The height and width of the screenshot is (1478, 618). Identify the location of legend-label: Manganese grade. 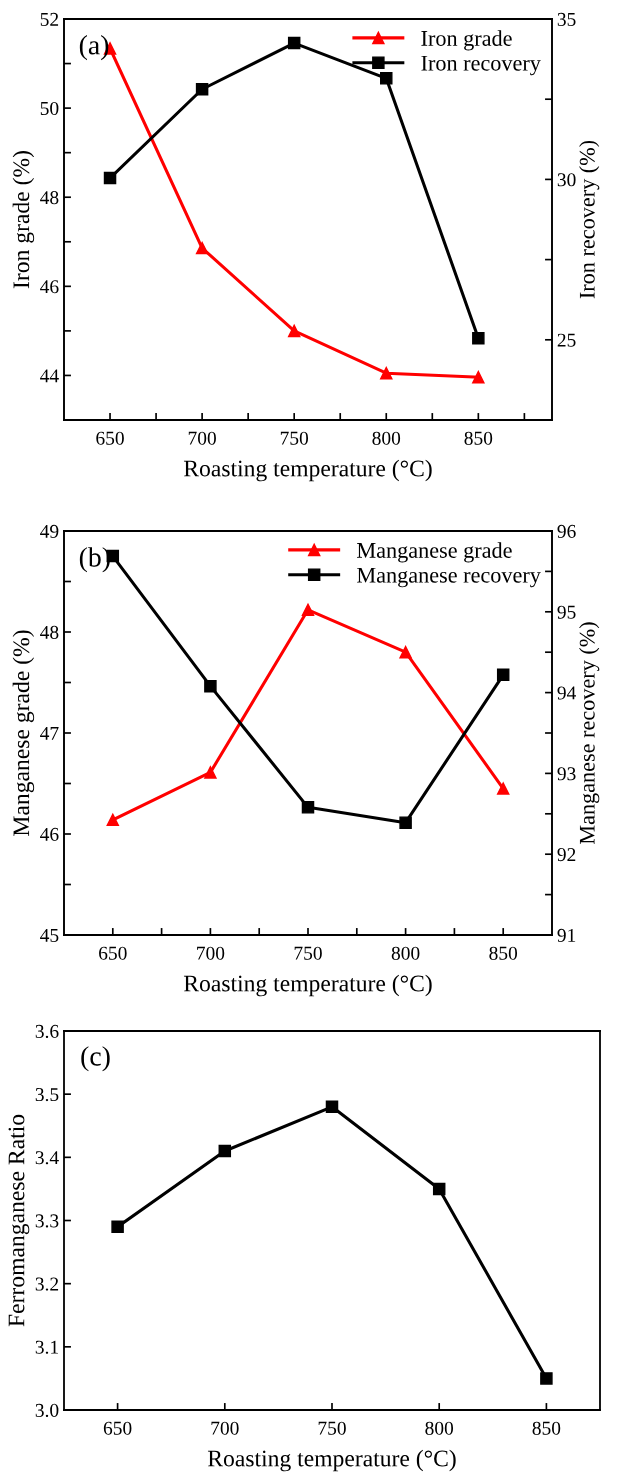
(434, 552).